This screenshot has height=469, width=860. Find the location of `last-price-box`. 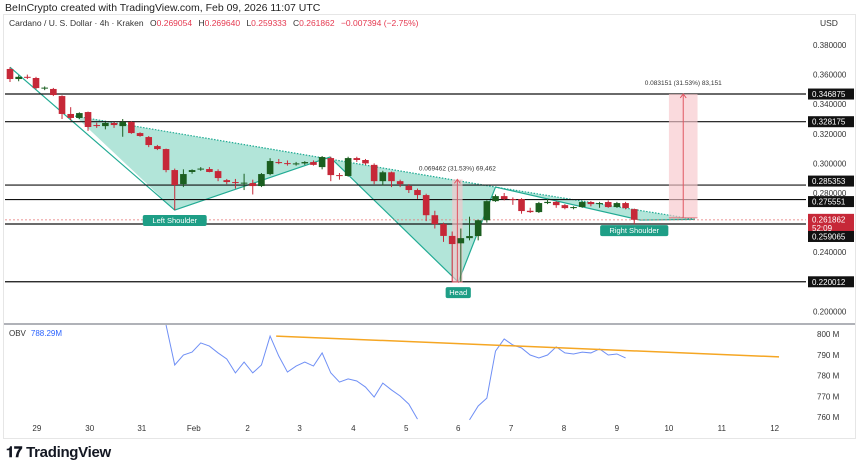

last-price-box is located at coordinates (831, 223).